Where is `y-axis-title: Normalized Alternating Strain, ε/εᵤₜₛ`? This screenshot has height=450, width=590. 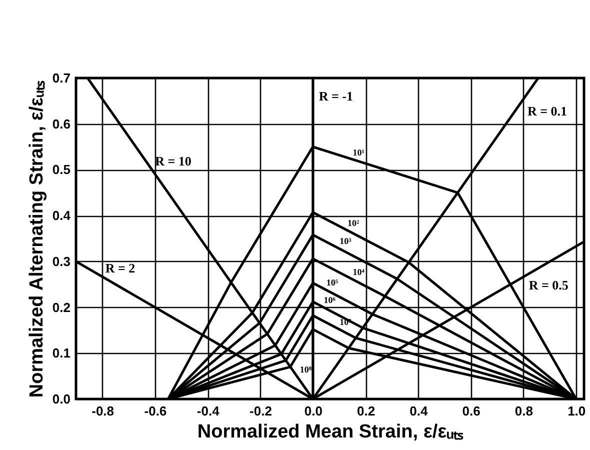 y-axis-title: Normalized Alternating Strain, ε/εᵤₜₛ is located at coordinates (37, 239).